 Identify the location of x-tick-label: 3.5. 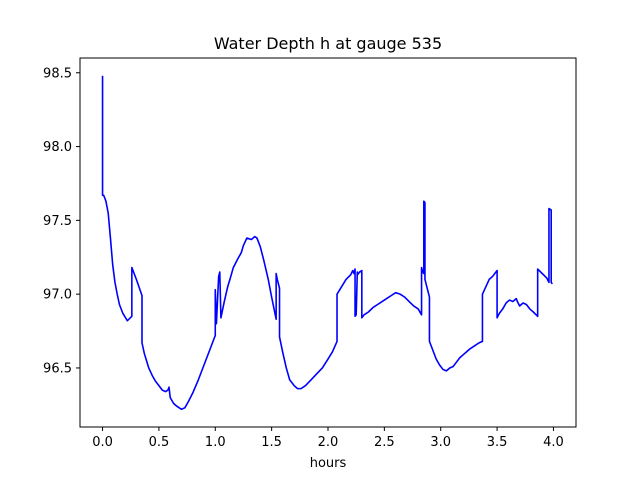
(497, 442).